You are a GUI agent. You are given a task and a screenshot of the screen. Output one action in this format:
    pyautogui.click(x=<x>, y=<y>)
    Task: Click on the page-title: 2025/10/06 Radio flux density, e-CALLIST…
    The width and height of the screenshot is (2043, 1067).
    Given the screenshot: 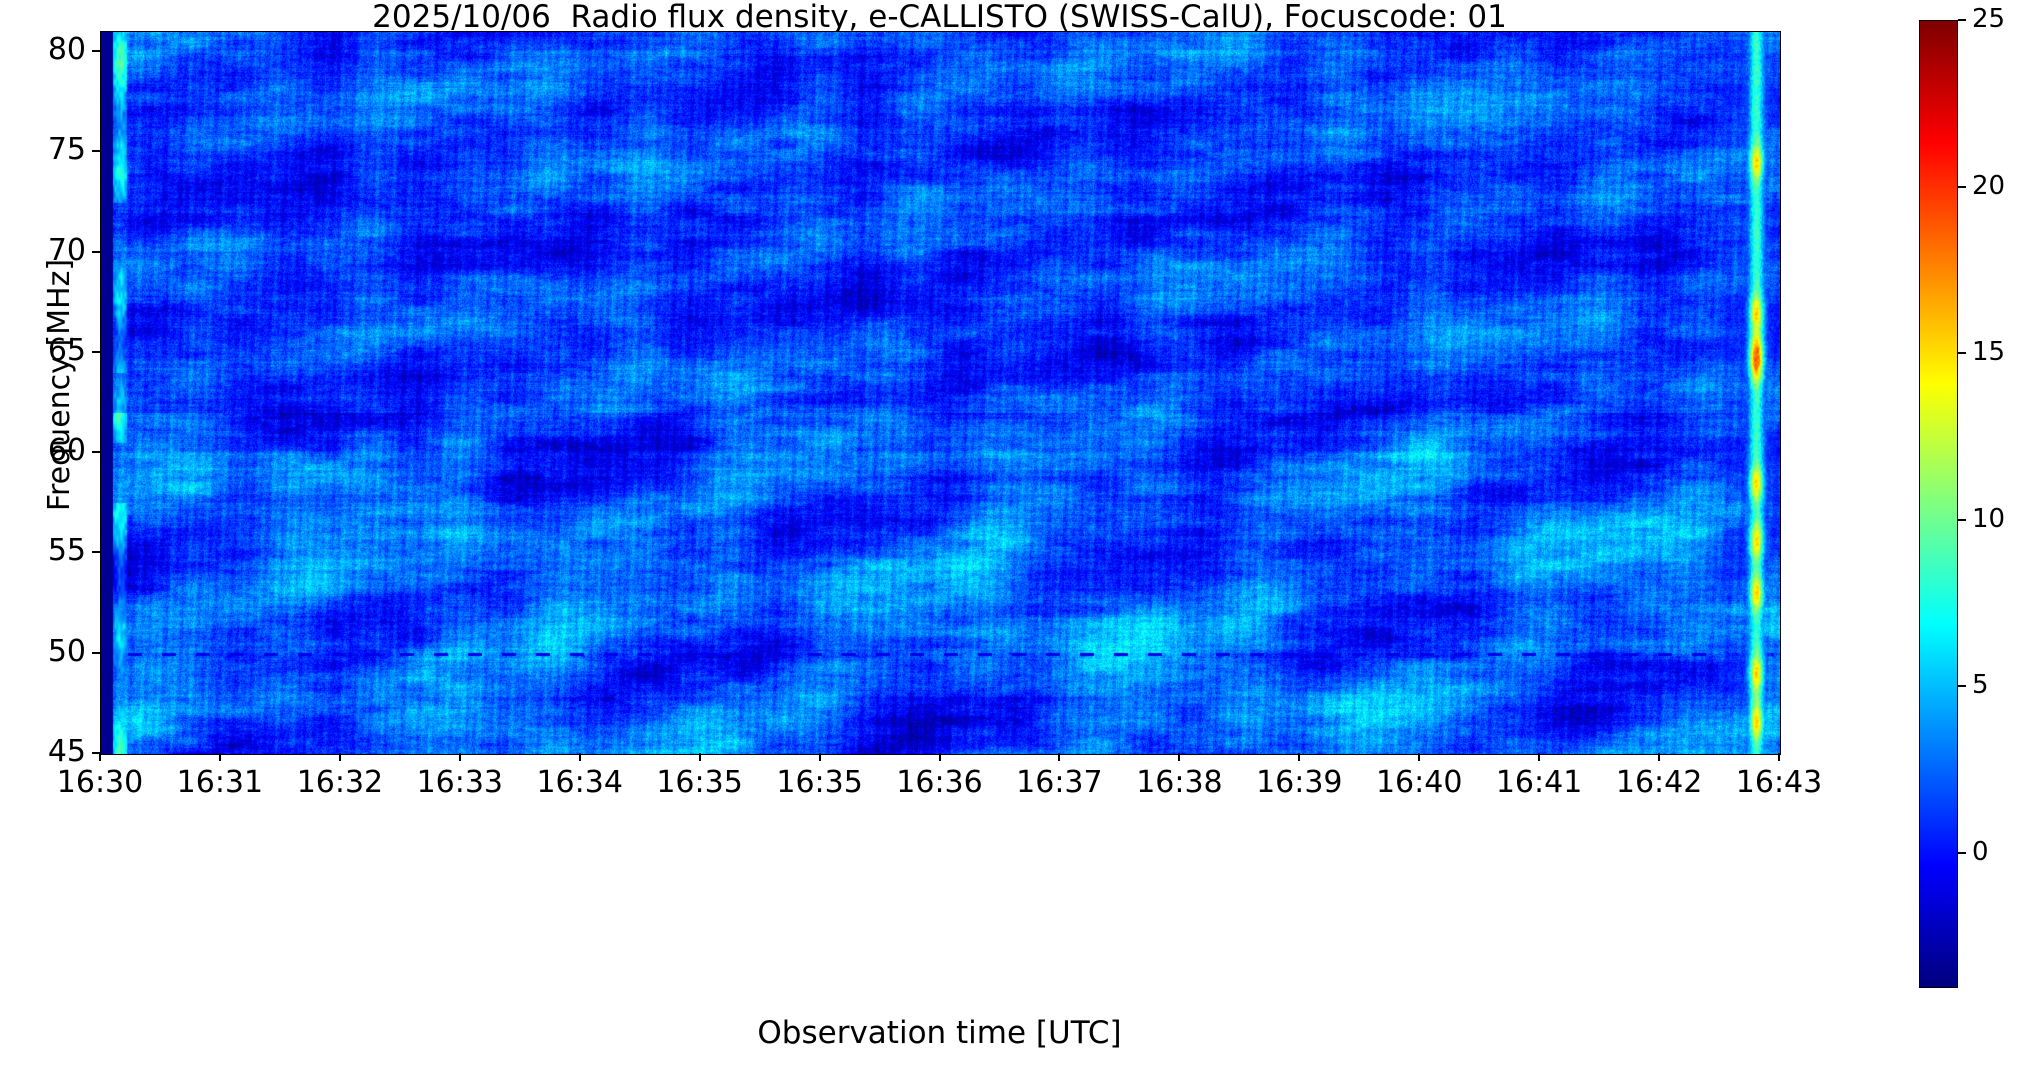 What is the action you would take?
    pyautogui.click(x=939, y=17)
    